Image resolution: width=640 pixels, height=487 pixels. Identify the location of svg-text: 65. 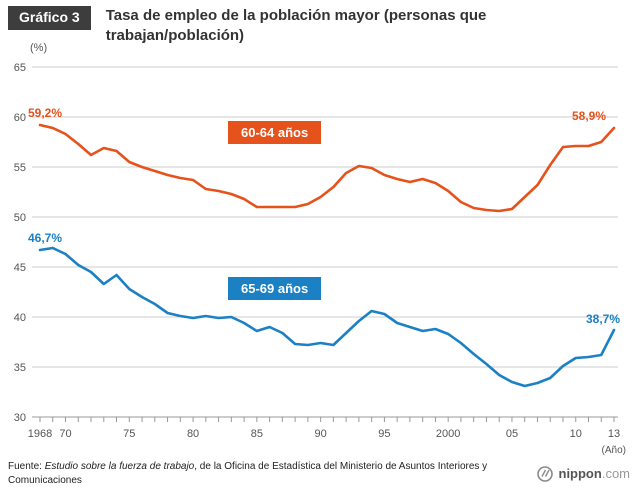
(20, 68).